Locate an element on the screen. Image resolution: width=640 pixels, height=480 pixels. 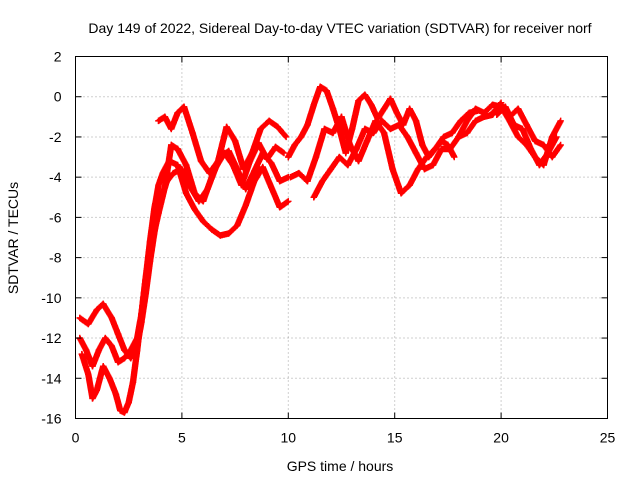
y-tick-label: -16 is located at coordinates (51, 419).